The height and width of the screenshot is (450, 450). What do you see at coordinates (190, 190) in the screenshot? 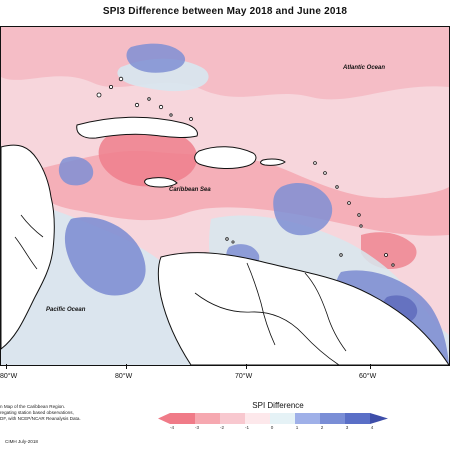
I see `label-caribbean-sea: Caribbean Sea` at bounding box center [190, 190].